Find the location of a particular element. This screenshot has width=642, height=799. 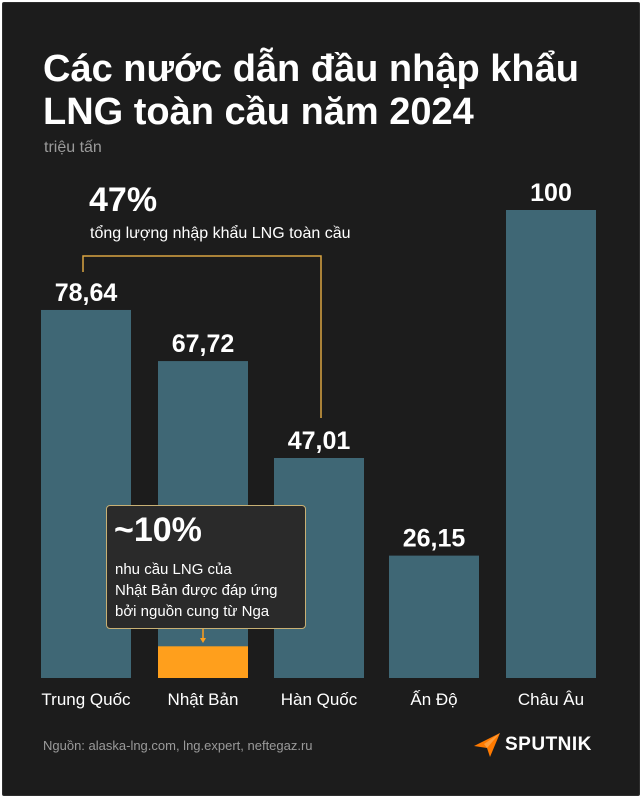

category-label: Ấn Độ is located at coordinates (433, 699).